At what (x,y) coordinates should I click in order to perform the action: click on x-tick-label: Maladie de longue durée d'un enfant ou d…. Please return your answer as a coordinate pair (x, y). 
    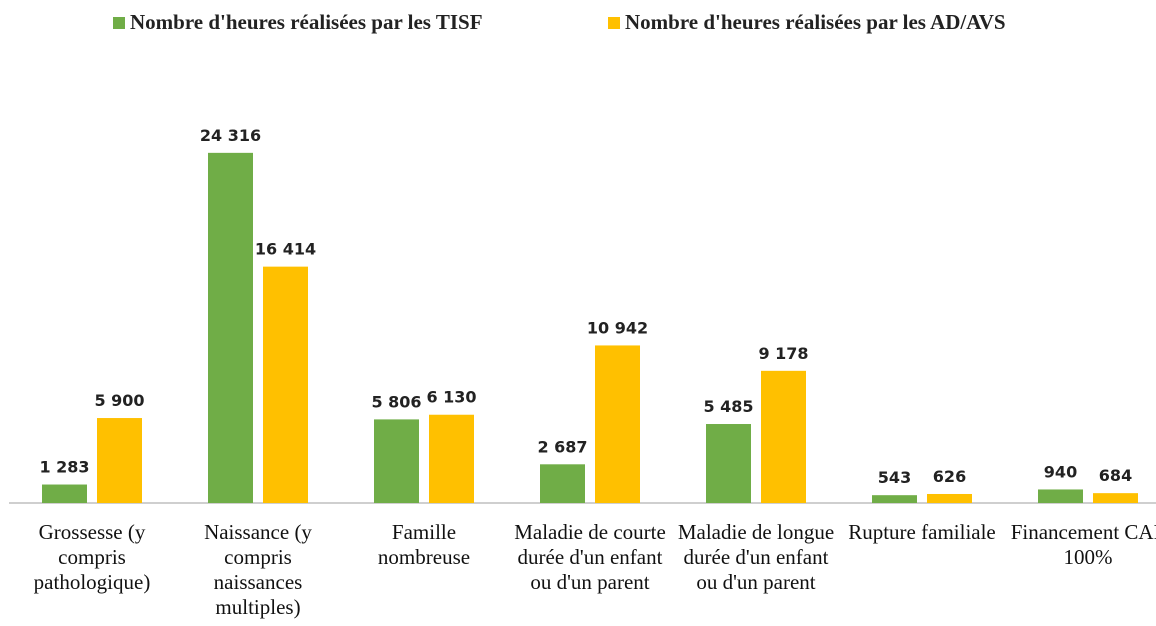
    Looking at the image, I should click on (756, 557).